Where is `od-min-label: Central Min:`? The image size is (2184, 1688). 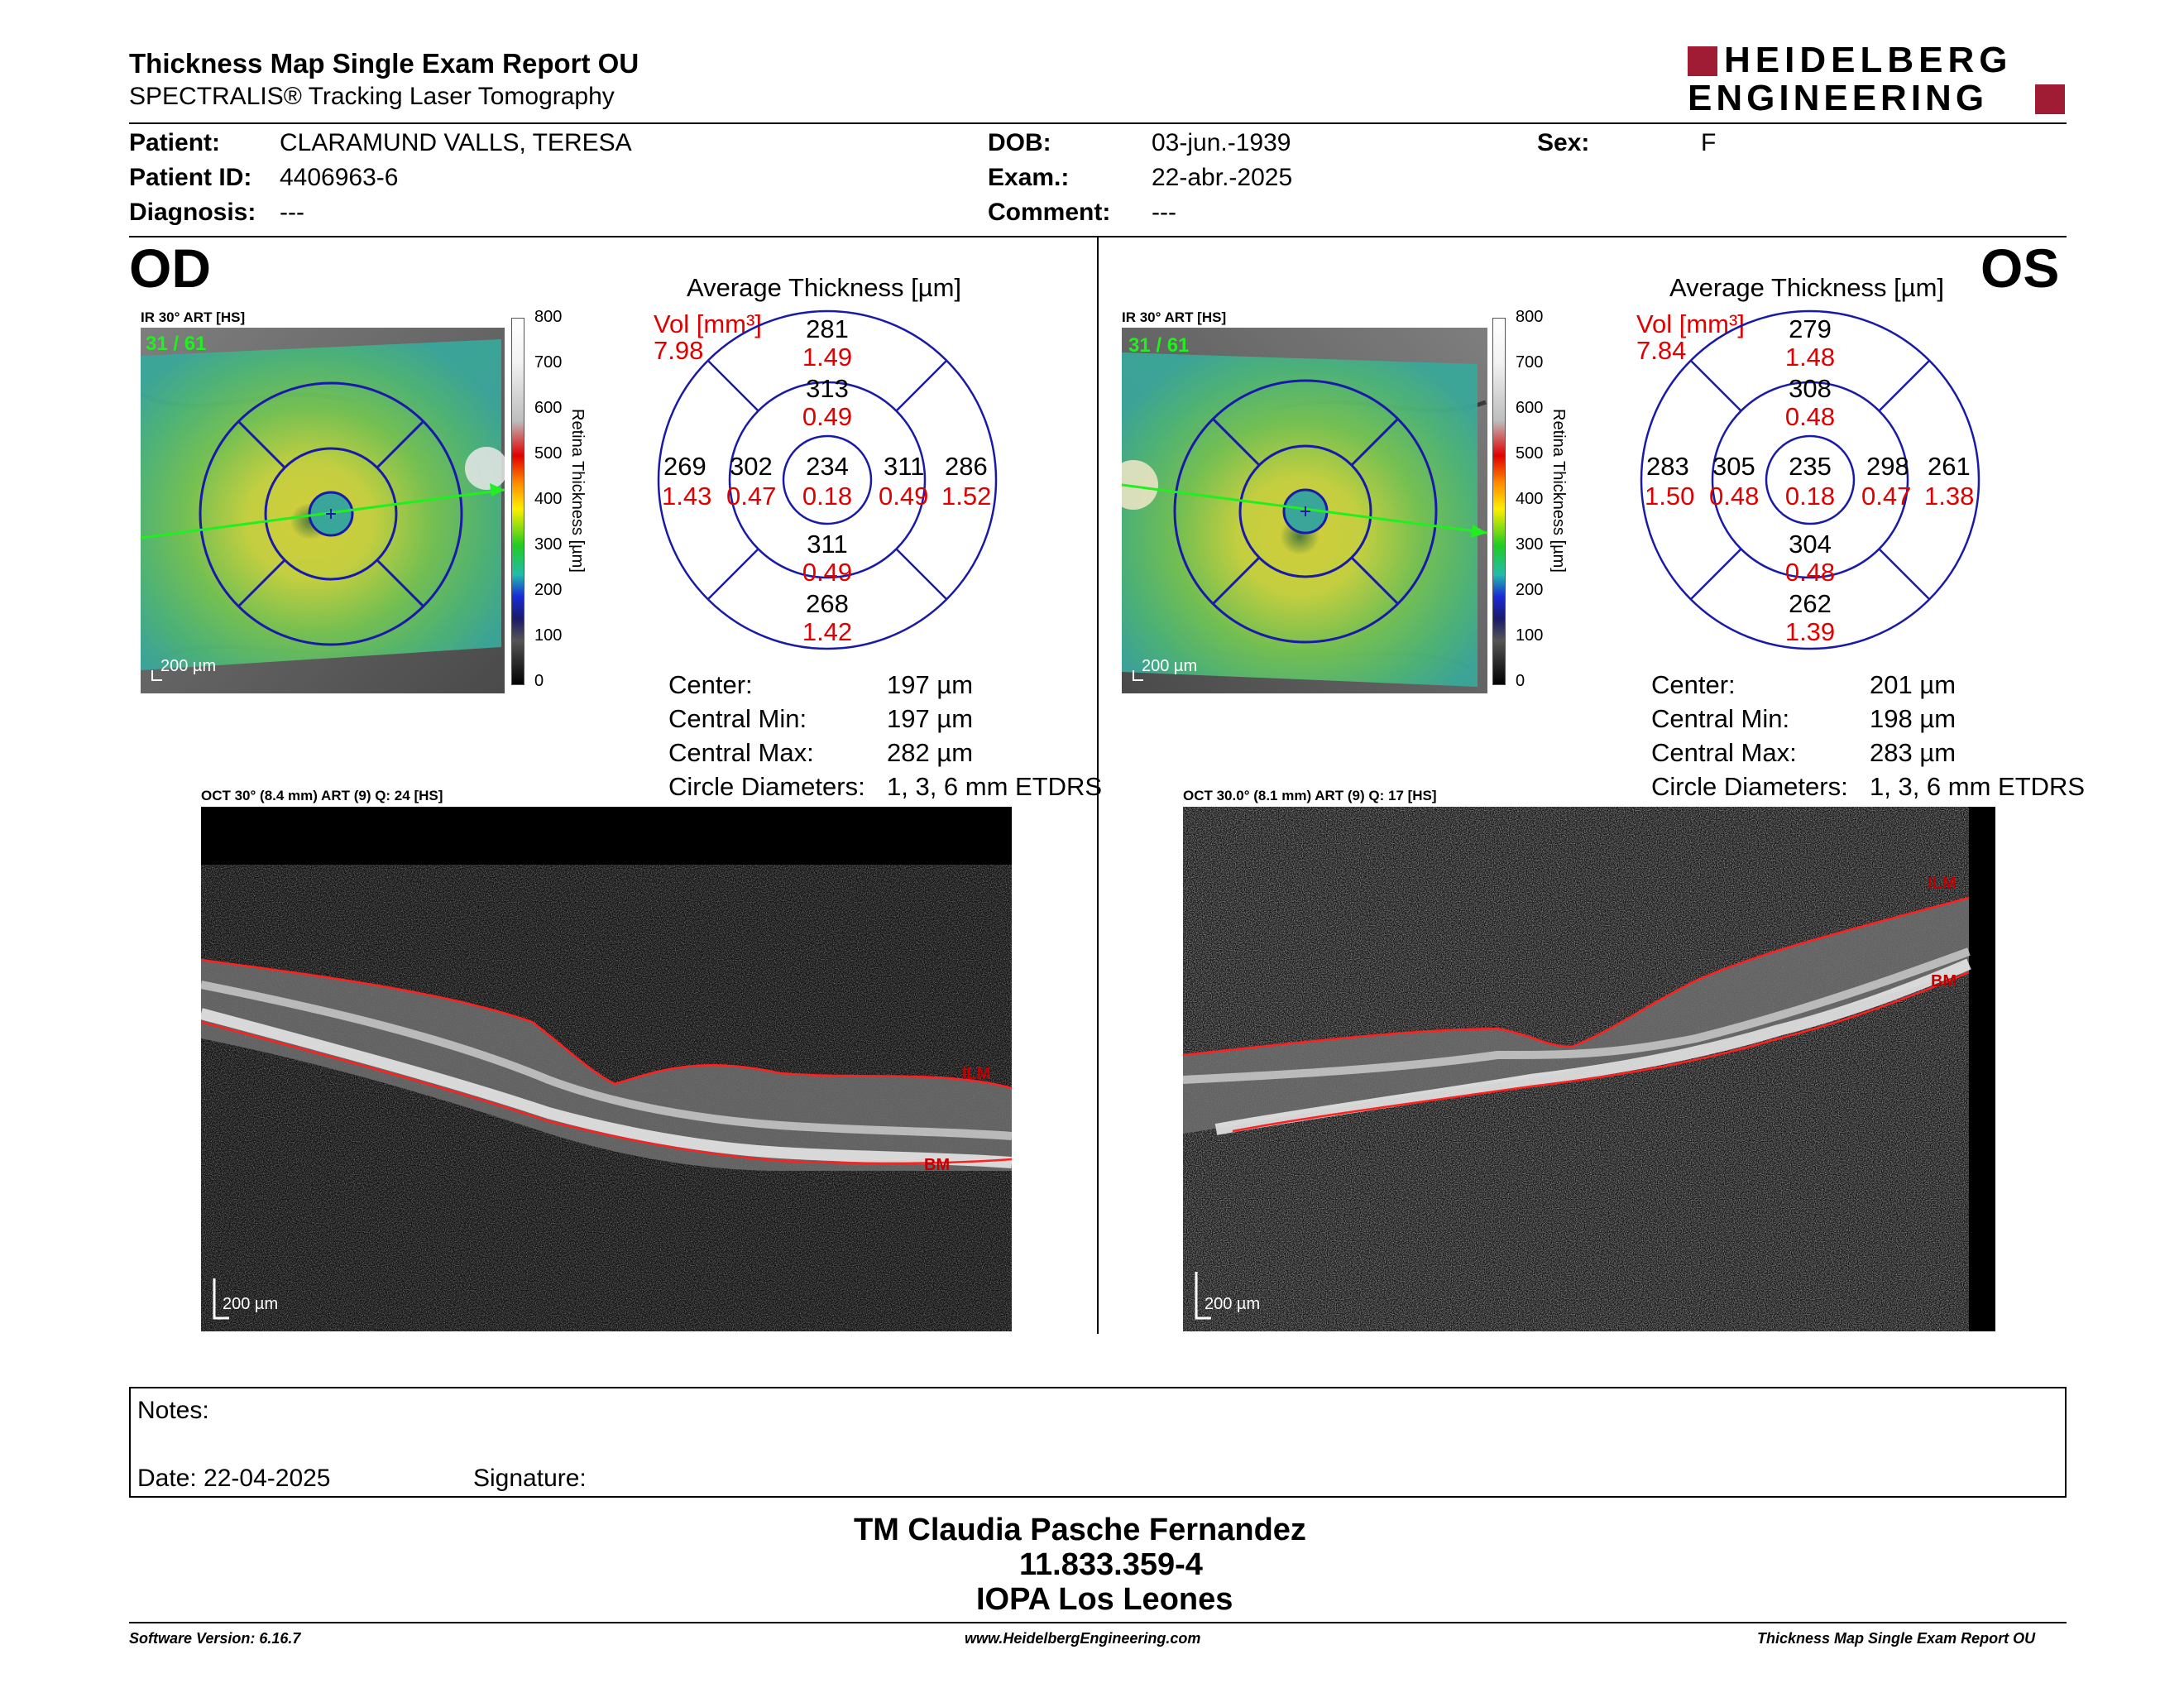
od-min-label: Central Min: is located at coordinates (737, 718).